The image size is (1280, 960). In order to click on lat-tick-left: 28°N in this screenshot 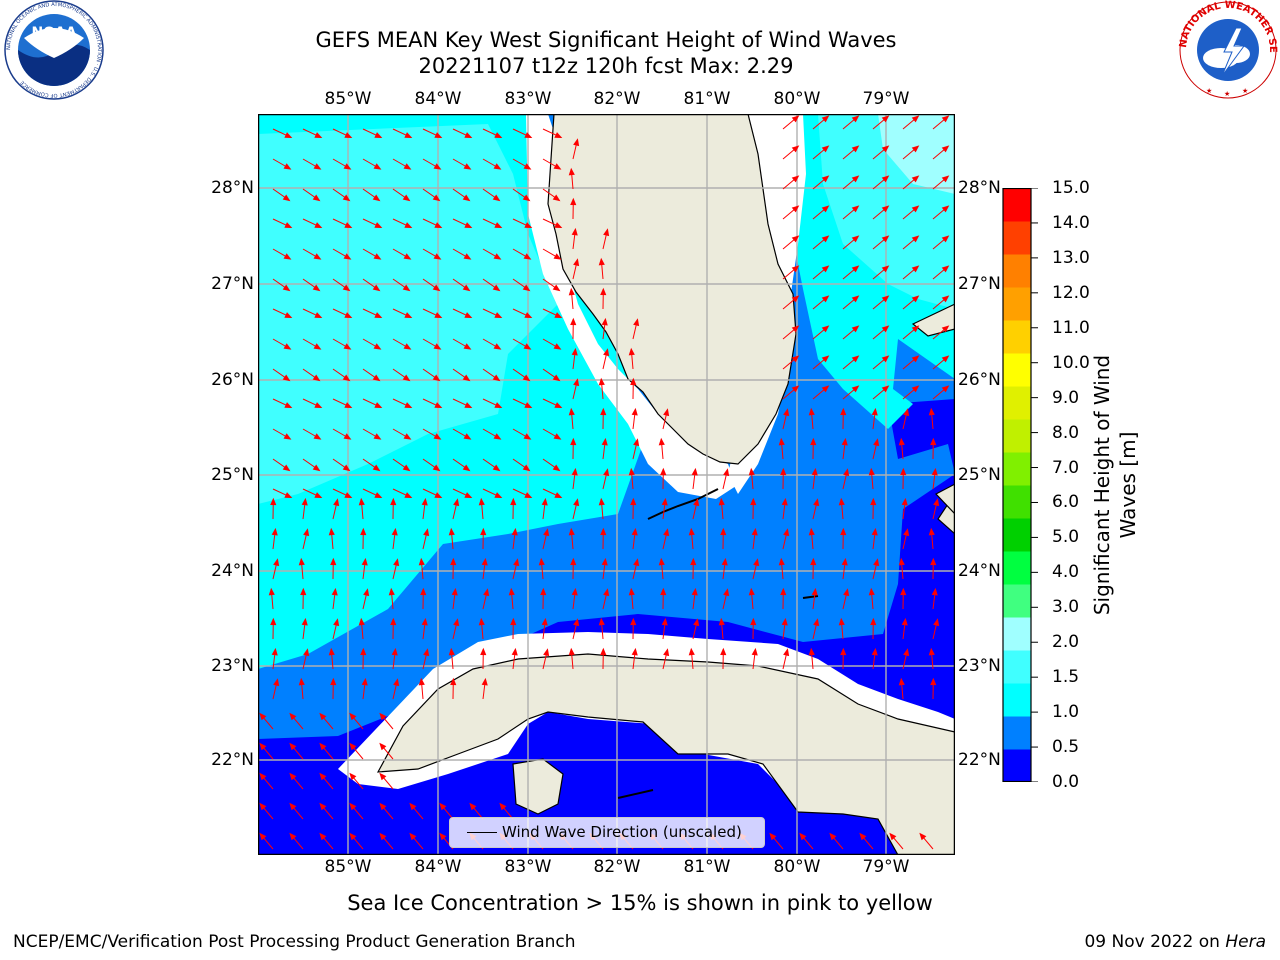, I will do `click(232, 188)`.